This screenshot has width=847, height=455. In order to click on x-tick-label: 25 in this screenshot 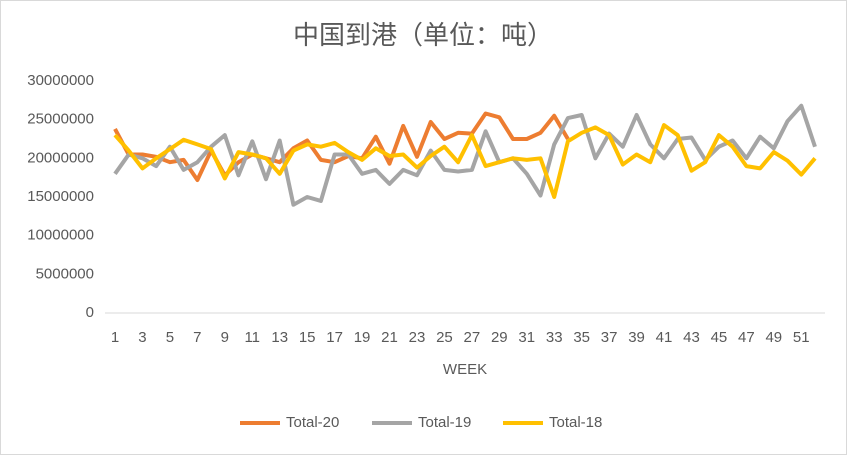, I will do `click(444, 337)`.